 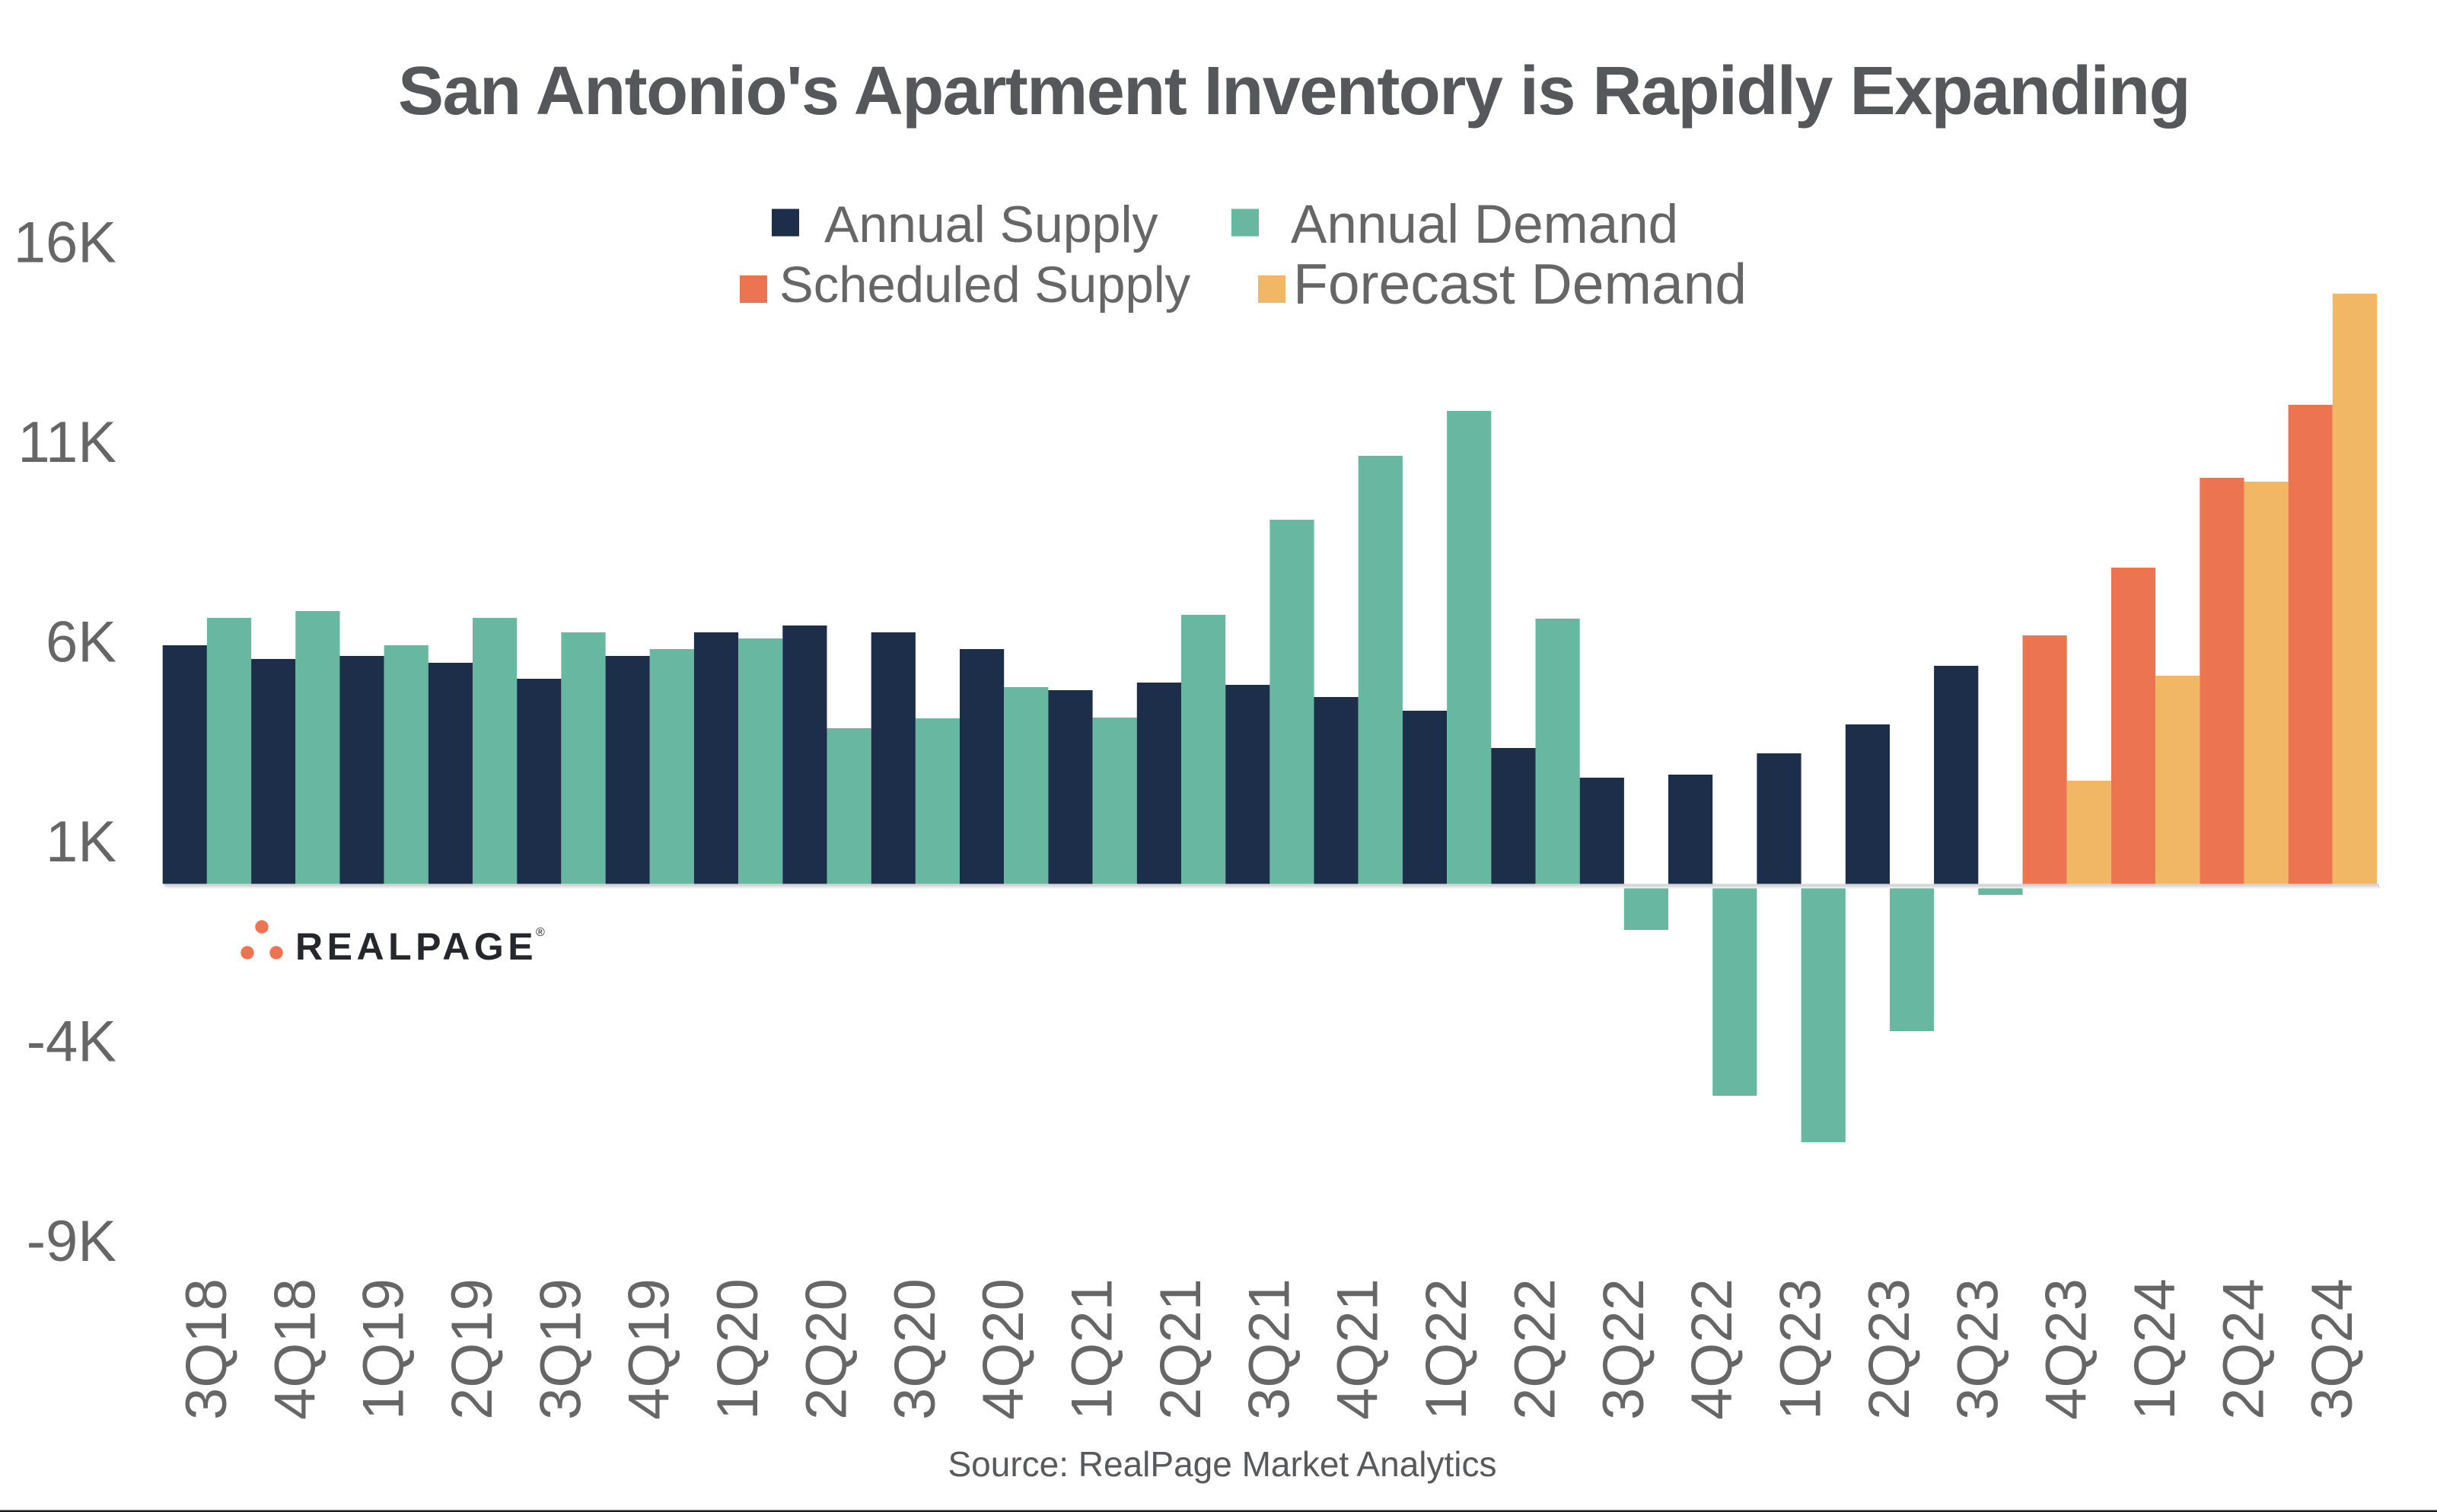 What do you see at coordinates (649, 1349) in the screenshot?
I see `svg-text: 4Q19` at bounding box center [649, 1349].